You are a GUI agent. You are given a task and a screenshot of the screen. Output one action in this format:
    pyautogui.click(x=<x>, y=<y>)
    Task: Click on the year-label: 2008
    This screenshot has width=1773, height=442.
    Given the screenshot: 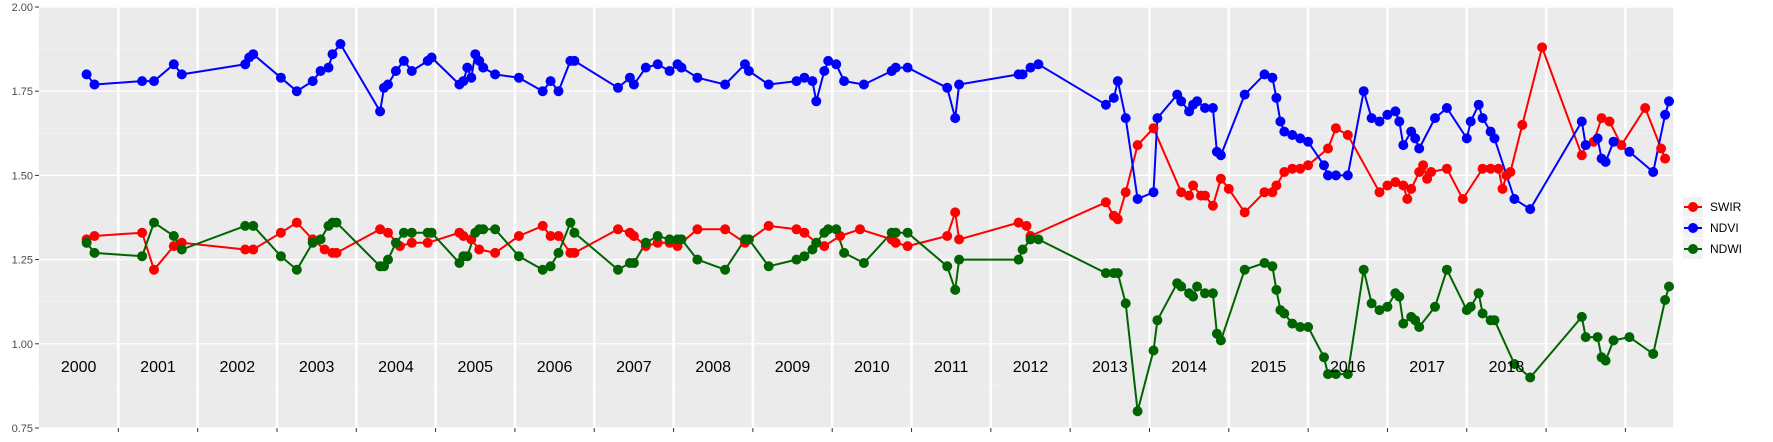 What is the action you would take?
    pyautogui.click(x=713, y=367)
    